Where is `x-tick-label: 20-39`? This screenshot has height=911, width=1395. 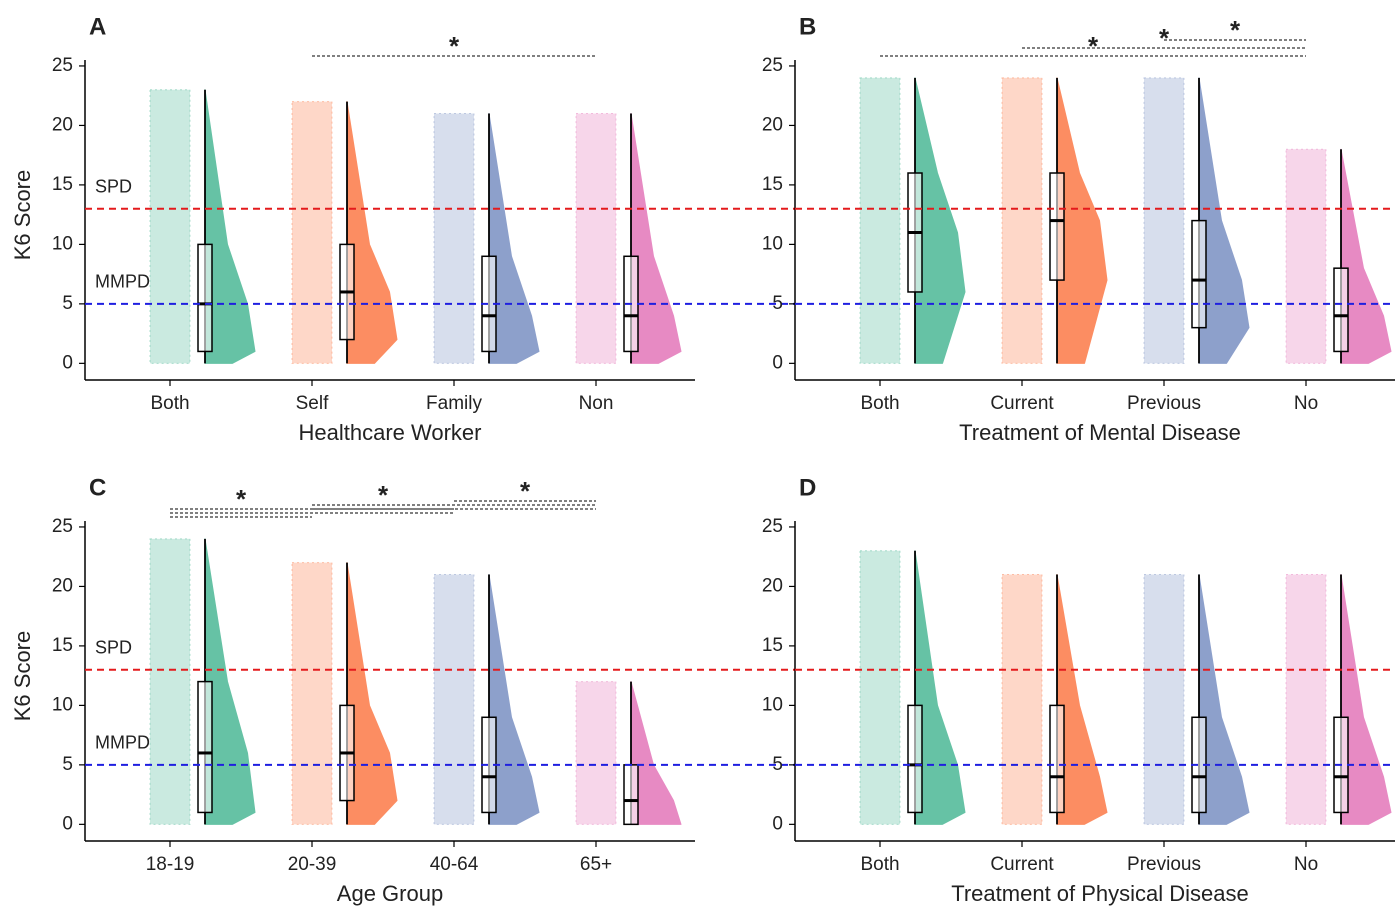
x-tick-label: 20-39 is located at coordinates (312, 864).